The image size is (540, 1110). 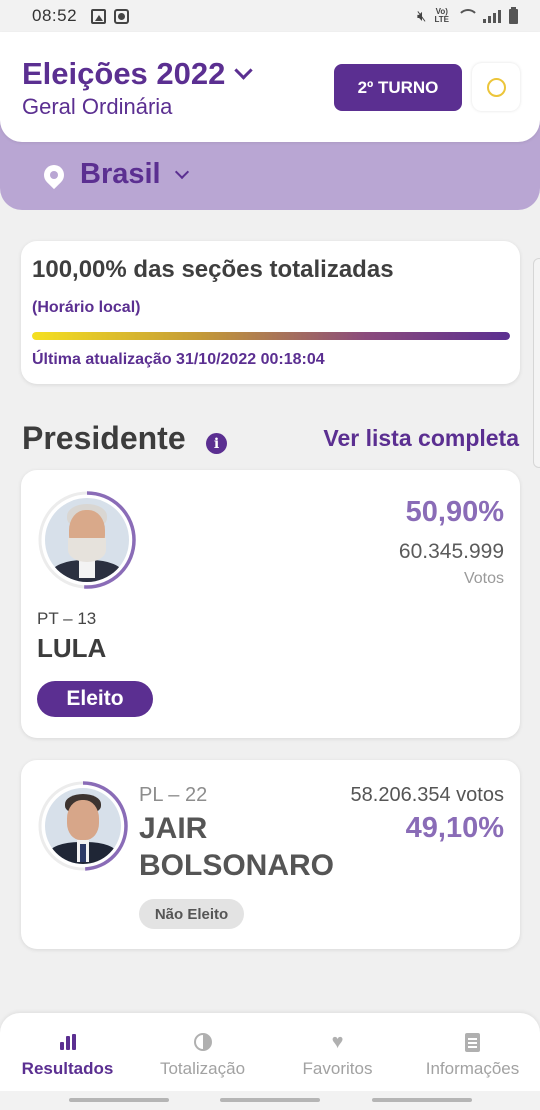 What do you see at coordinates (483, 578) in the screenshot?
I see `candidate-votes-label: Votos` at bounding box center [483, 578].